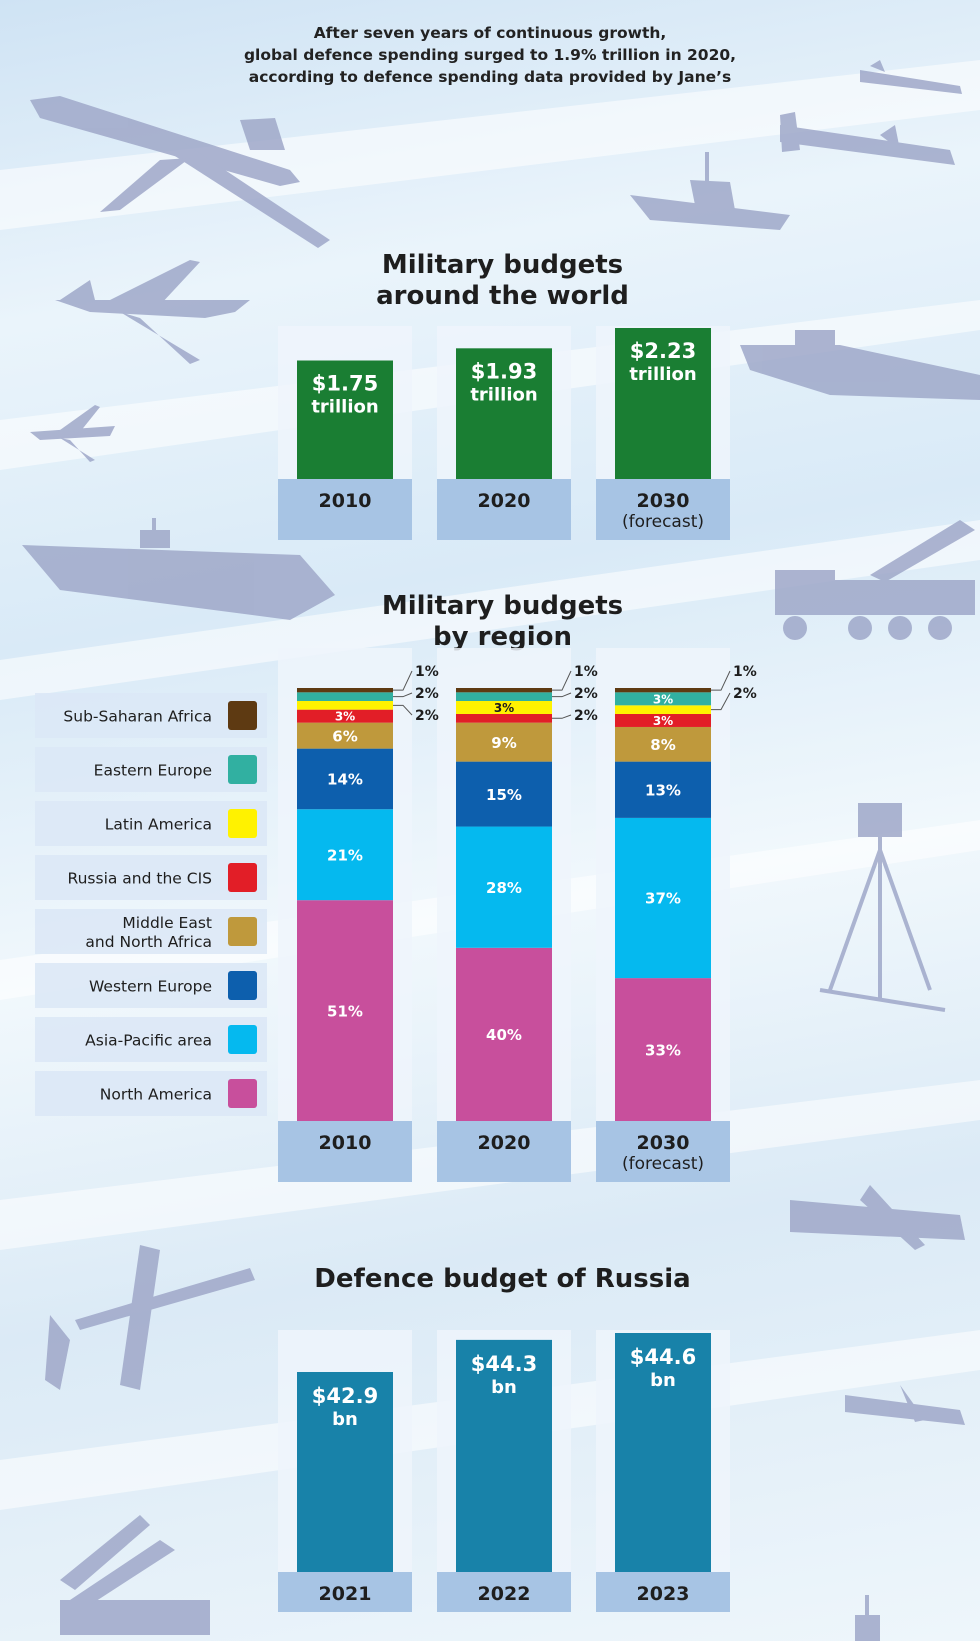 The width and height of the screenshot is (980, 1641). I want to click on bomber-plane-icon, so click(180, 172).